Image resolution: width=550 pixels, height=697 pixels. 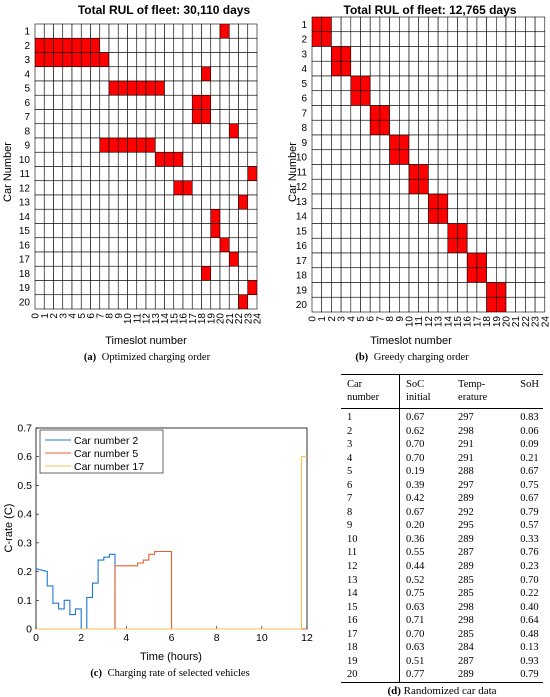 I want to click on table-cell: 2, so click(x=370, y=432).